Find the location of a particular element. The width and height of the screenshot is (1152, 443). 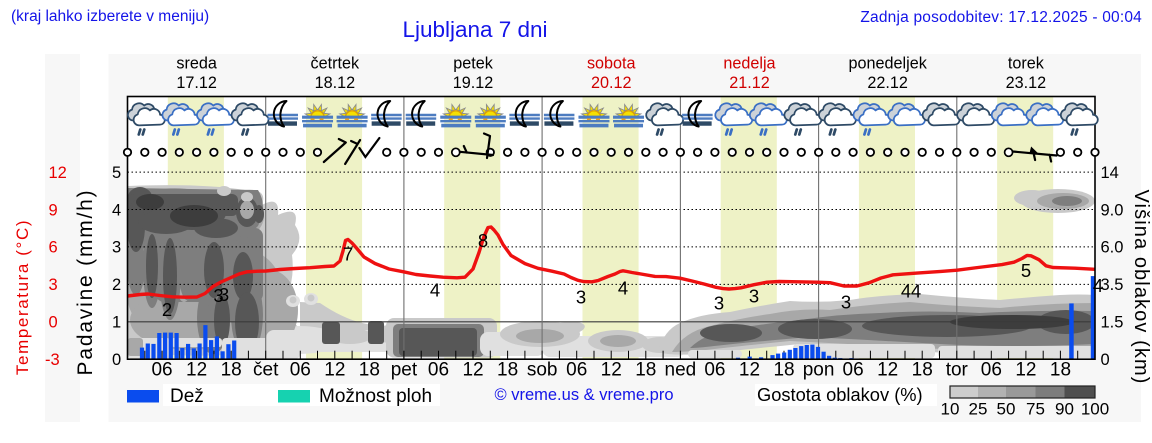

svg-text:Zadnja posodobitev: 17.12.2025: Zadnja posodobitev: 17.12.2025 - 00:04 is located at coordinates (1001, 17).